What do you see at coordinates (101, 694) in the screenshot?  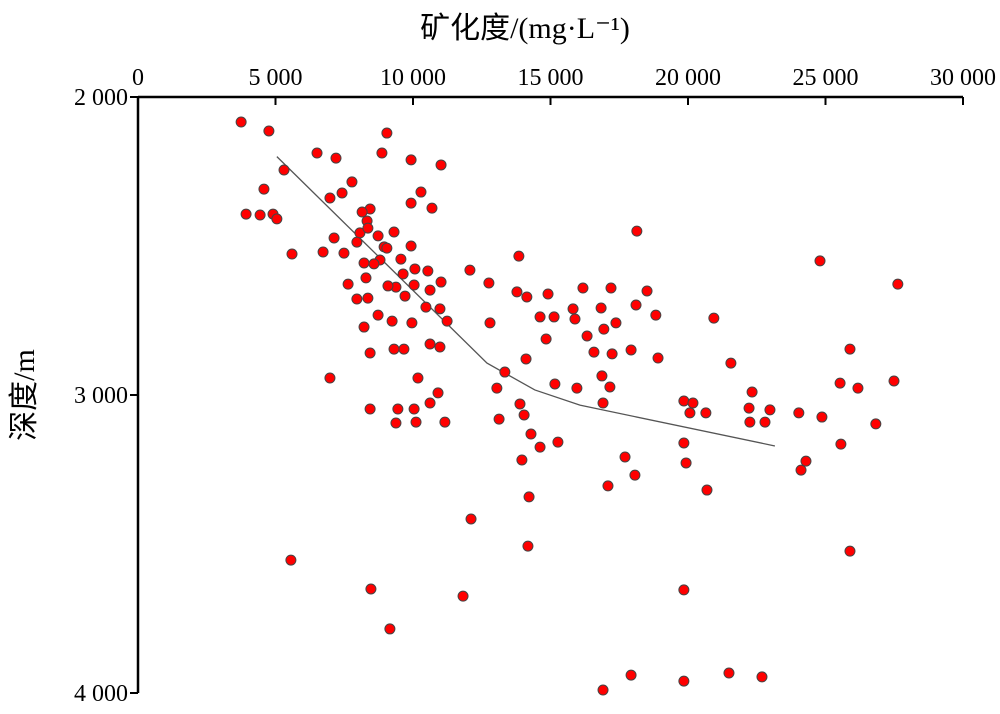 I see `y-tick-label: 4 000` at bounding box center [101, 694].